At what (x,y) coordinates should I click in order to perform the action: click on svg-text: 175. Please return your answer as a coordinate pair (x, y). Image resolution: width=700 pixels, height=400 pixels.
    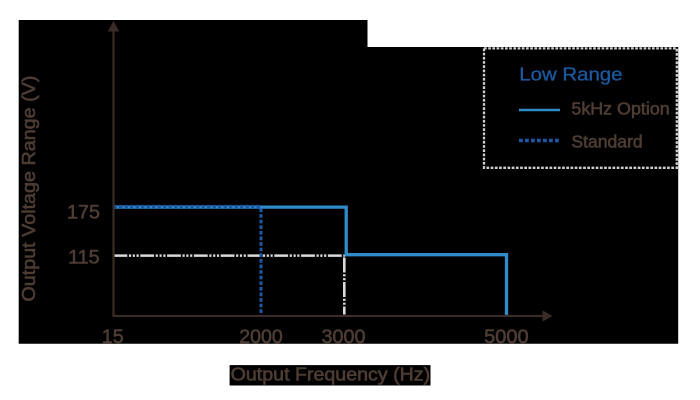
    Looking at the image, I should click on (83, 213).